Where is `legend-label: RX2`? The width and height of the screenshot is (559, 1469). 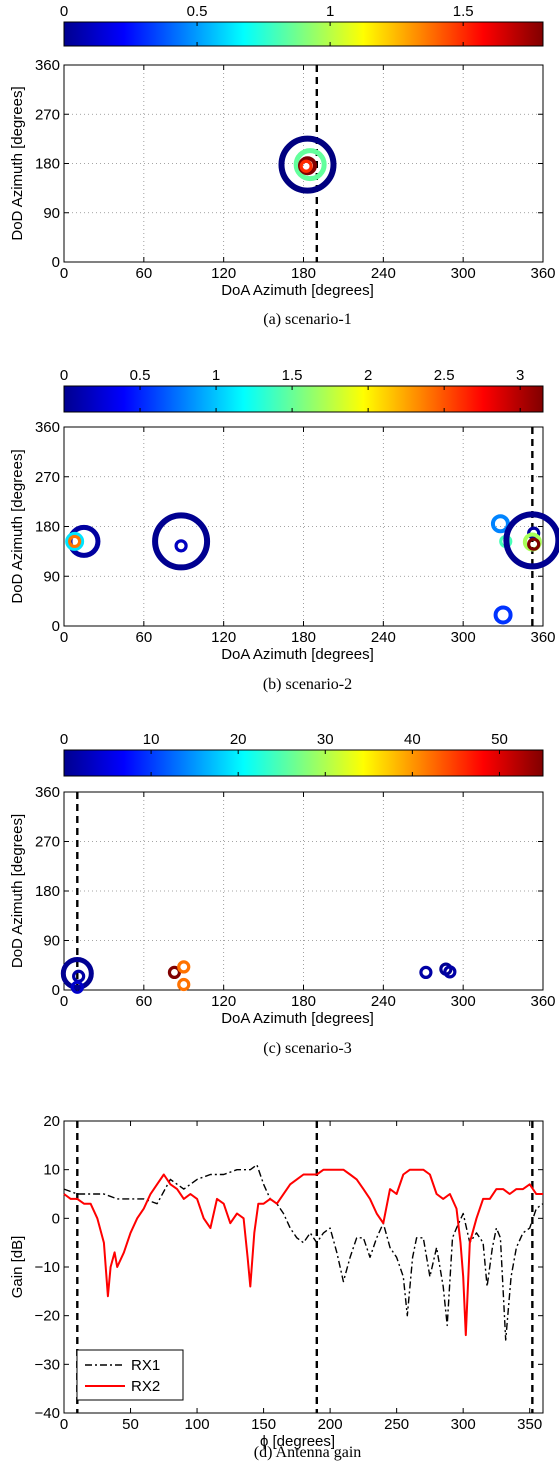 legend-label: RX2 is located at coordinates (145, 1386).